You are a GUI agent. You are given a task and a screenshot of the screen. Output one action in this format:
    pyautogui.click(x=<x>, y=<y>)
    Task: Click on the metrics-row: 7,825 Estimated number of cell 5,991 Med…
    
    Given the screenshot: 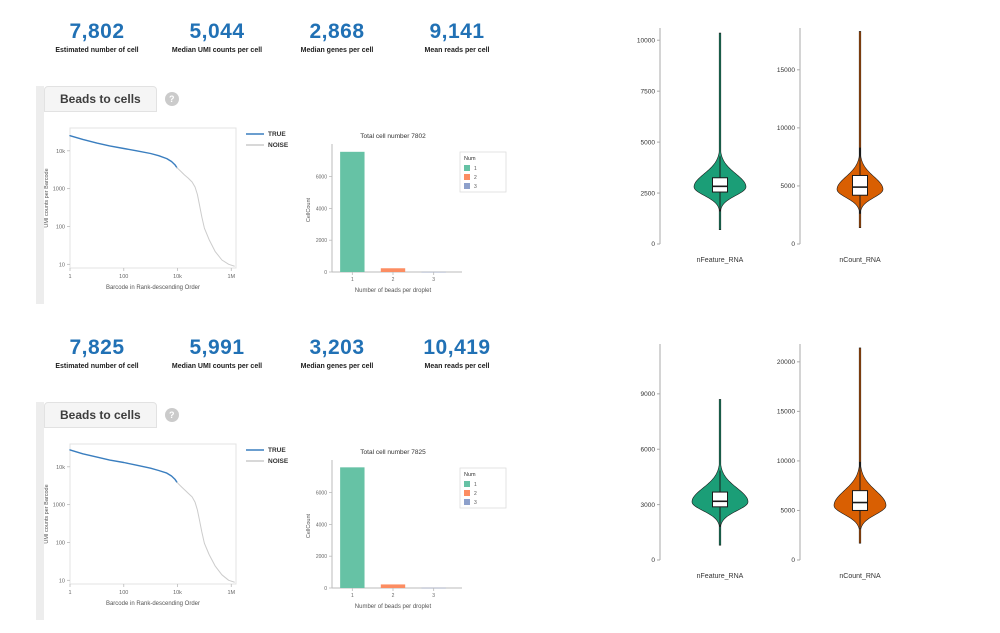 What is the action you would take?
    pyautogui.click(x=277, y=353)
    